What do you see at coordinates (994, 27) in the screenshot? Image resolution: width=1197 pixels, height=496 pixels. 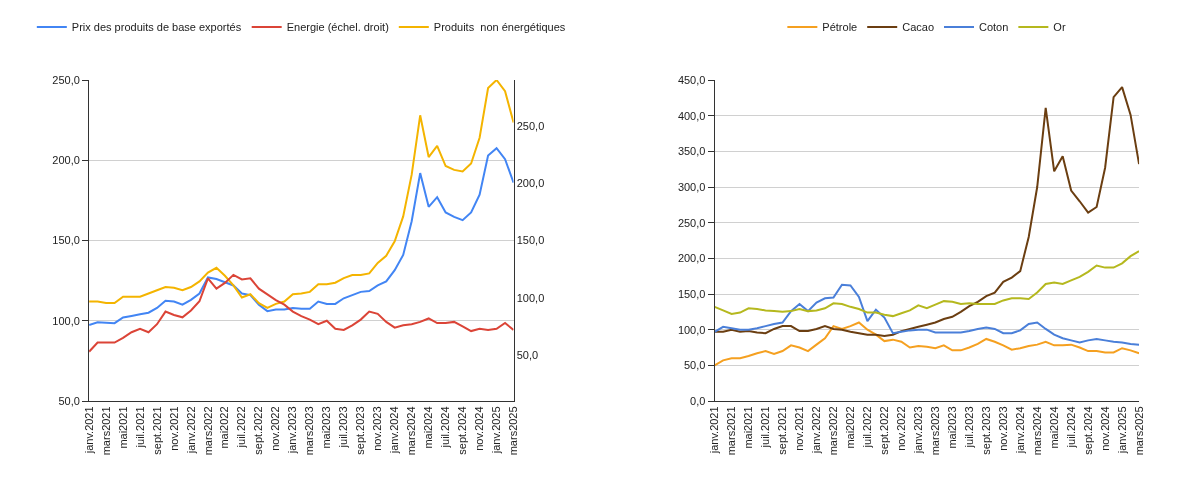 I see `legend-label: Coton` at bounding box center [994, 27].